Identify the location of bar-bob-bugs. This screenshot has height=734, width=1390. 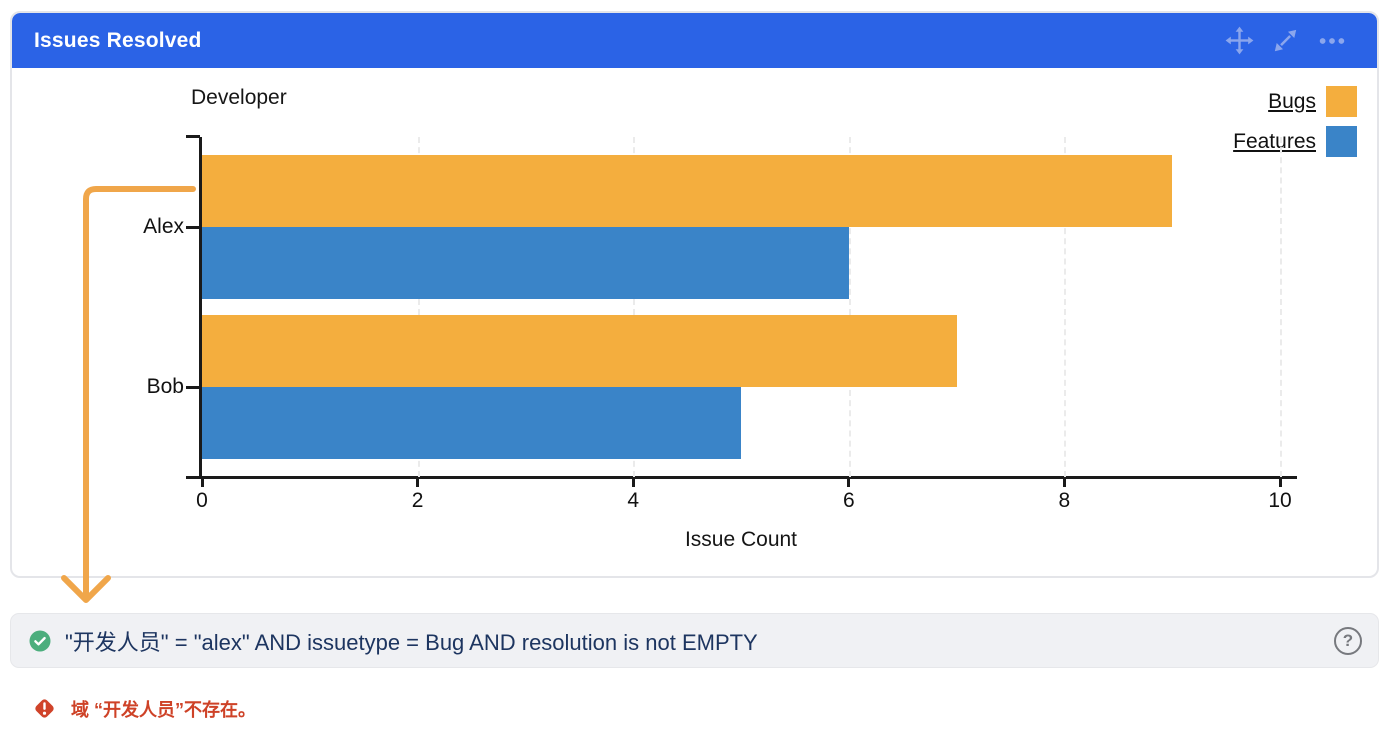
(579, 351).